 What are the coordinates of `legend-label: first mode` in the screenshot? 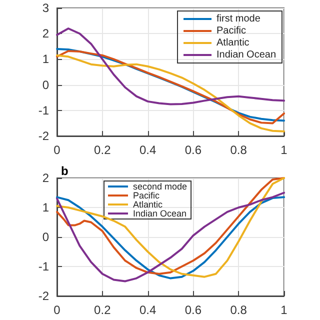 It's located at (238, 19).